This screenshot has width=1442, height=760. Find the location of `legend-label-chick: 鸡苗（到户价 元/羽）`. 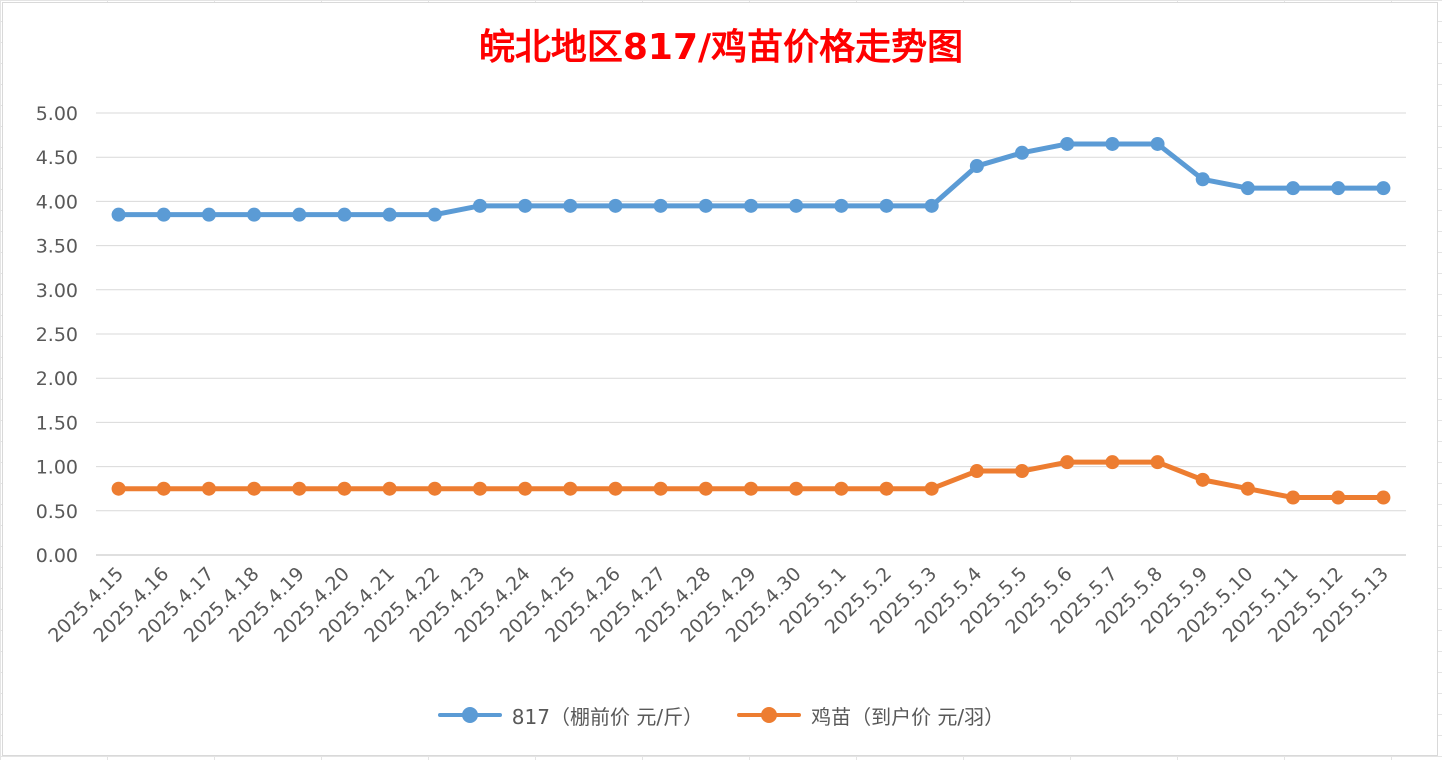

legend-label-chick: 鸡苗（到户价 元/羽） is located at coordinates (908, 716).